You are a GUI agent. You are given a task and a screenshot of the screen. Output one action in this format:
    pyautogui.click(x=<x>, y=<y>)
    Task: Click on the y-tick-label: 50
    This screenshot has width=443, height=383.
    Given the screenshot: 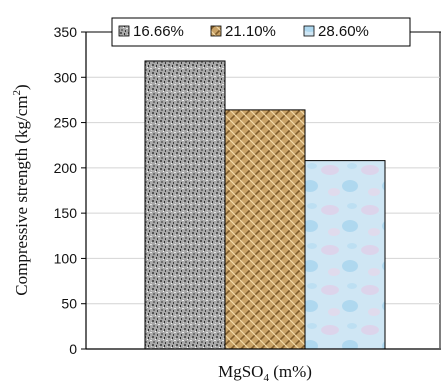 What is the action you would take?
    pyautogui.click(x=69, y=304)
    